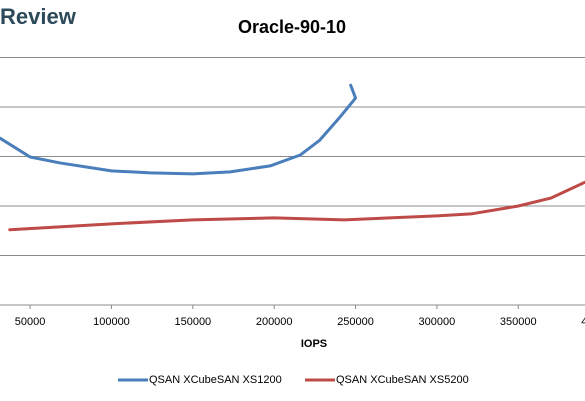 This screenshot has height=401, width=585. What do you see at coordinates (274, 322) in the screenshot?
I see `x-tick-label: 200000` at bounding box center [274, 322].